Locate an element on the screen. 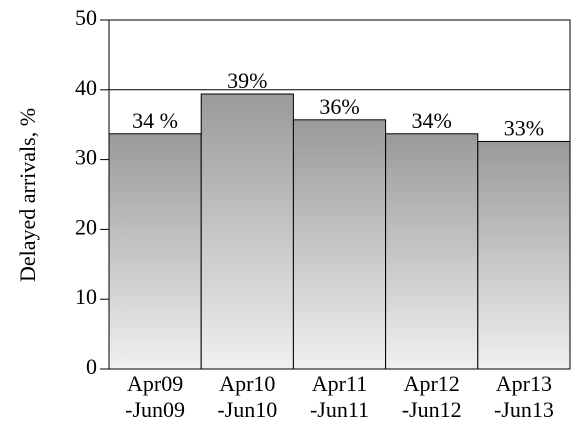 The image size is (579, 428). x-tick-label: Apr12 -Jun12 is located at coordinates (431, 396).